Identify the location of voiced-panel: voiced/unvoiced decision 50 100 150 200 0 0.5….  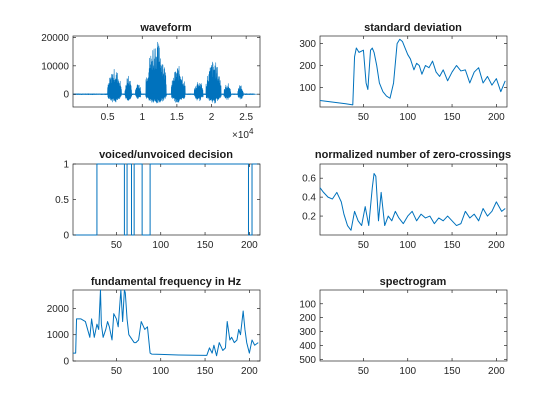
(158, 200).